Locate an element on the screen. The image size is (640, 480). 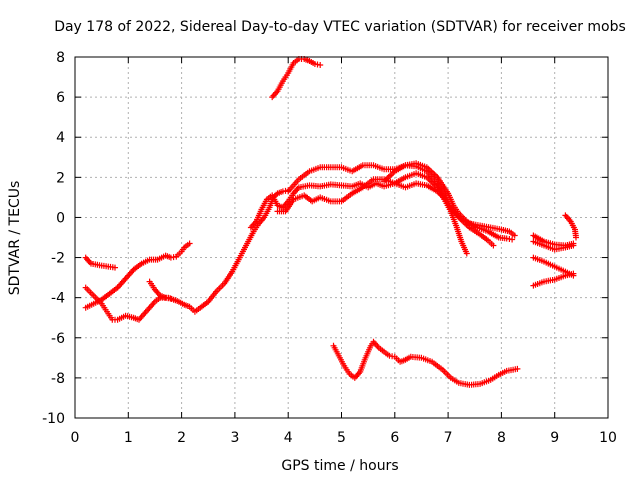
series-arc-early-low is located at coordinates (187, 255).